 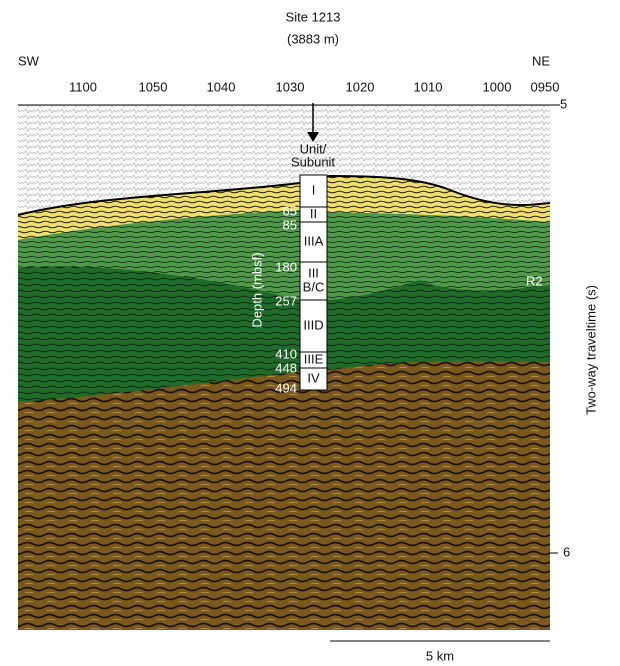 I want to click on shotpoint-label: 1030, so click(x=290, y=86).